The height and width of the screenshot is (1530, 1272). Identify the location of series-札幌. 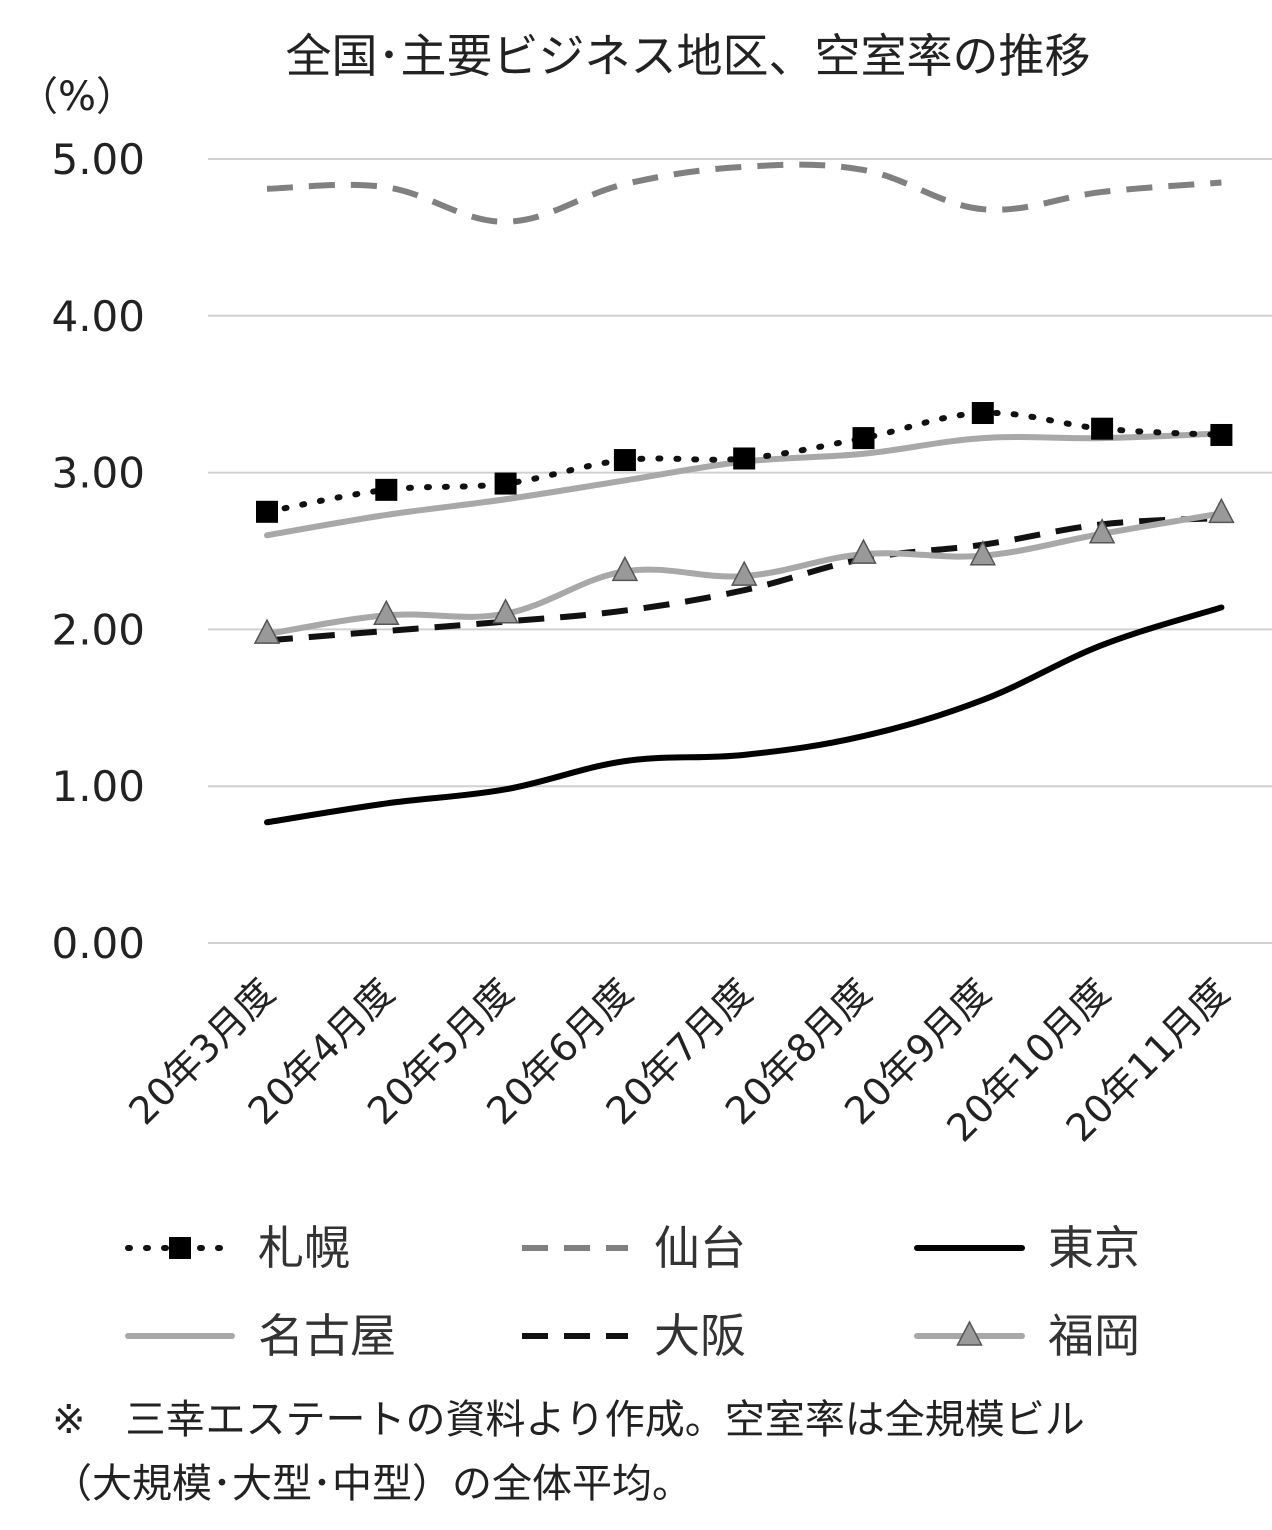
(744, 462).